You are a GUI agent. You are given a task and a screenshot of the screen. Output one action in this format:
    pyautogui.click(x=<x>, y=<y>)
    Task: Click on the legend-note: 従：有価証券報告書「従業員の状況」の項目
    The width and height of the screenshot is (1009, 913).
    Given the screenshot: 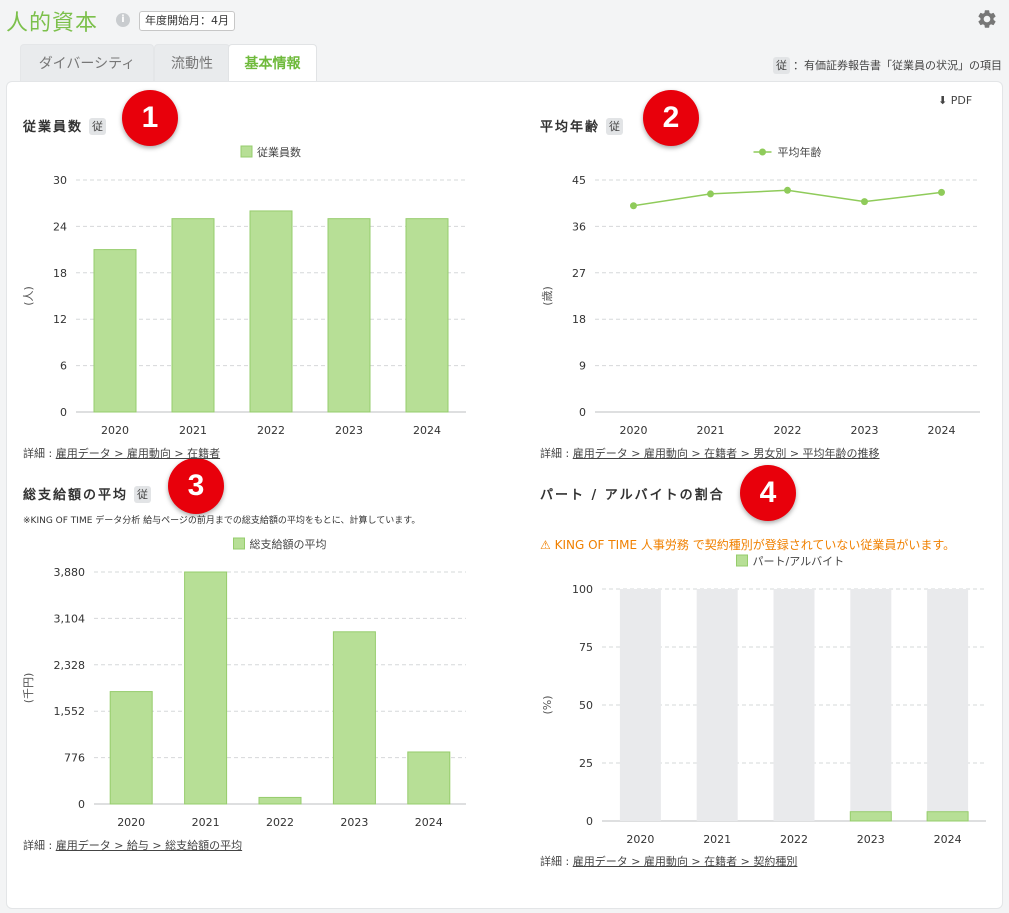 What is the action you would take?
    pyautogui.click(x=887, y=65)
    